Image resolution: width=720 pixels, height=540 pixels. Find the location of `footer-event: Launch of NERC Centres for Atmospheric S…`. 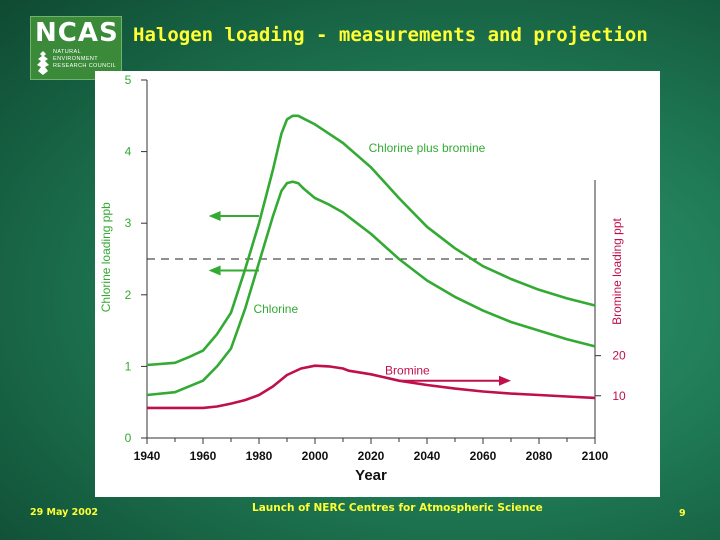

footer-event: Launch of NERC Centres for Atmospheric S… is located at coordinates (397, 508).